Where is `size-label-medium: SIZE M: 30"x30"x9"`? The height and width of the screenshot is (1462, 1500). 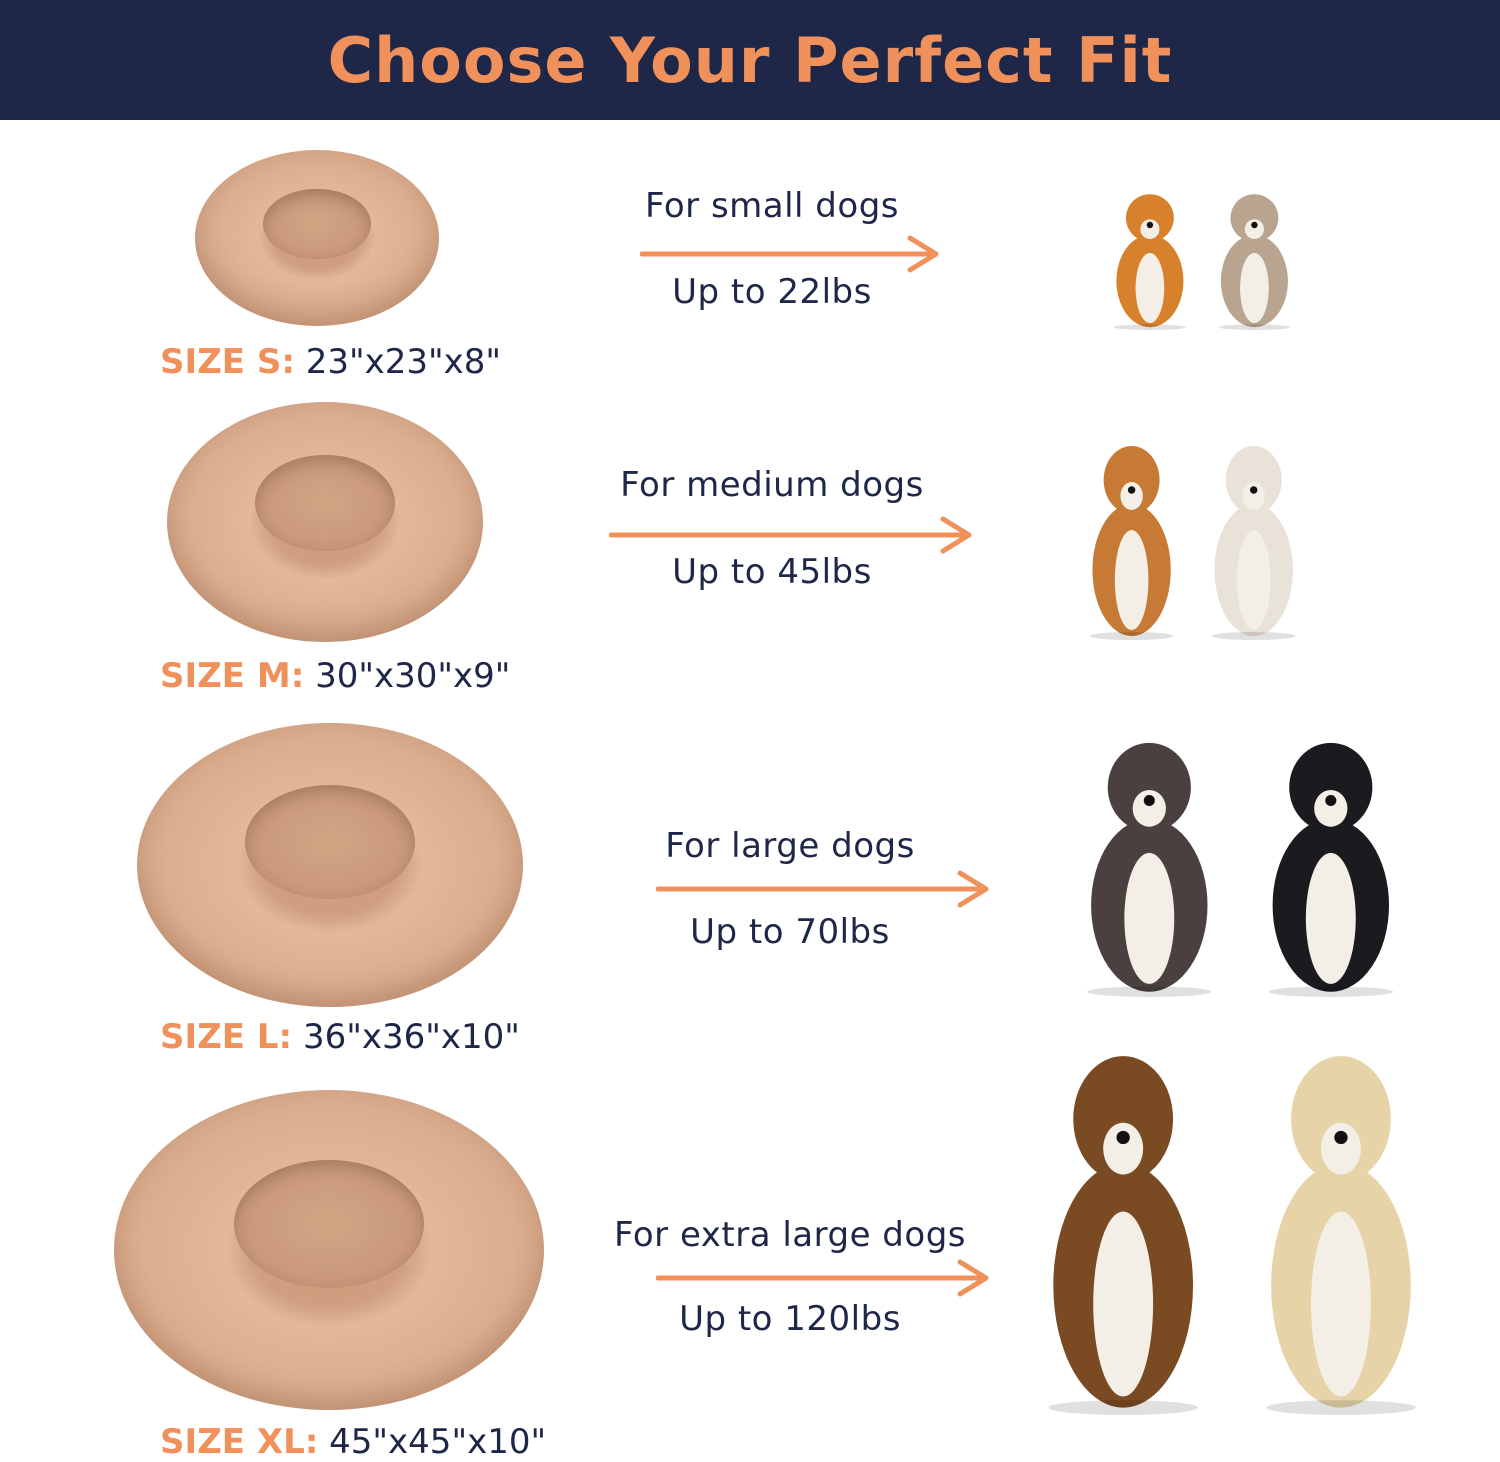
size-label-medium: SIZE M: 30"x30"x9" is located at coordinates (335, 676).